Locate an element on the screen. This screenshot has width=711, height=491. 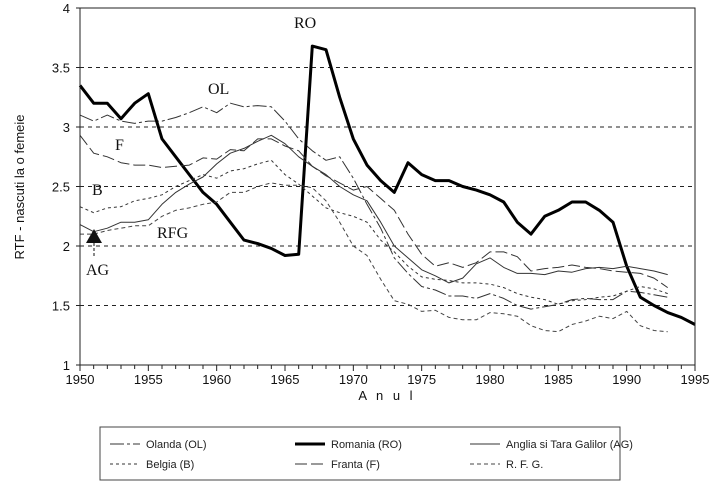
annotation-ro: RO is located at coordinates (305, 23).